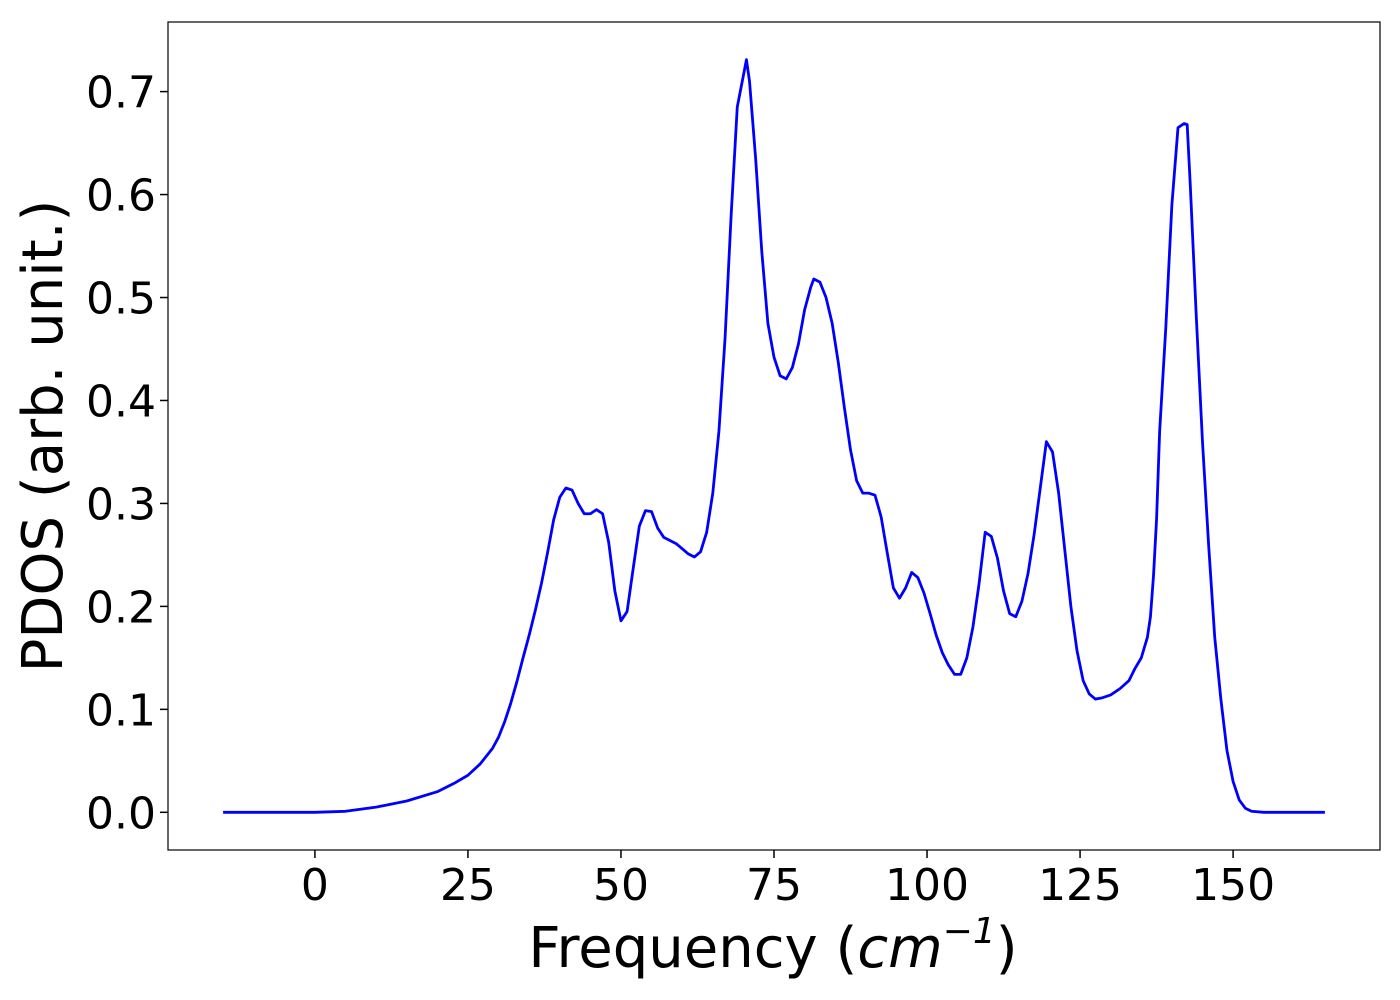 The image size is (1400, 1000). I want to click on y-tick-label: 0.0, so click(121, 813).